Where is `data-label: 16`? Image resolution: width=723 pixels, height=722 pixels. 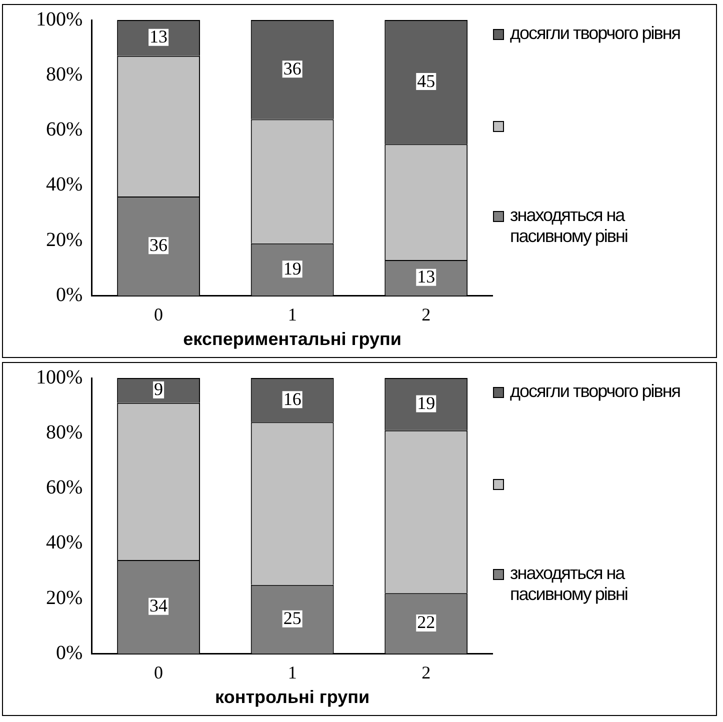
data-label: 16 is located at coordinates (292, 398).